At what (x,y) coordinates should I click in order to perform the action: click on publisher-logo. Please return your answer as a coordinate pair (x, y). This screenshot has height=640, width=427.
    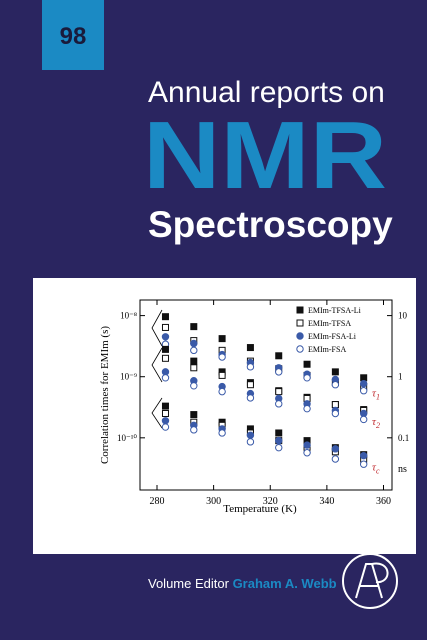
    Looking at the image, I should click on (370, 581).